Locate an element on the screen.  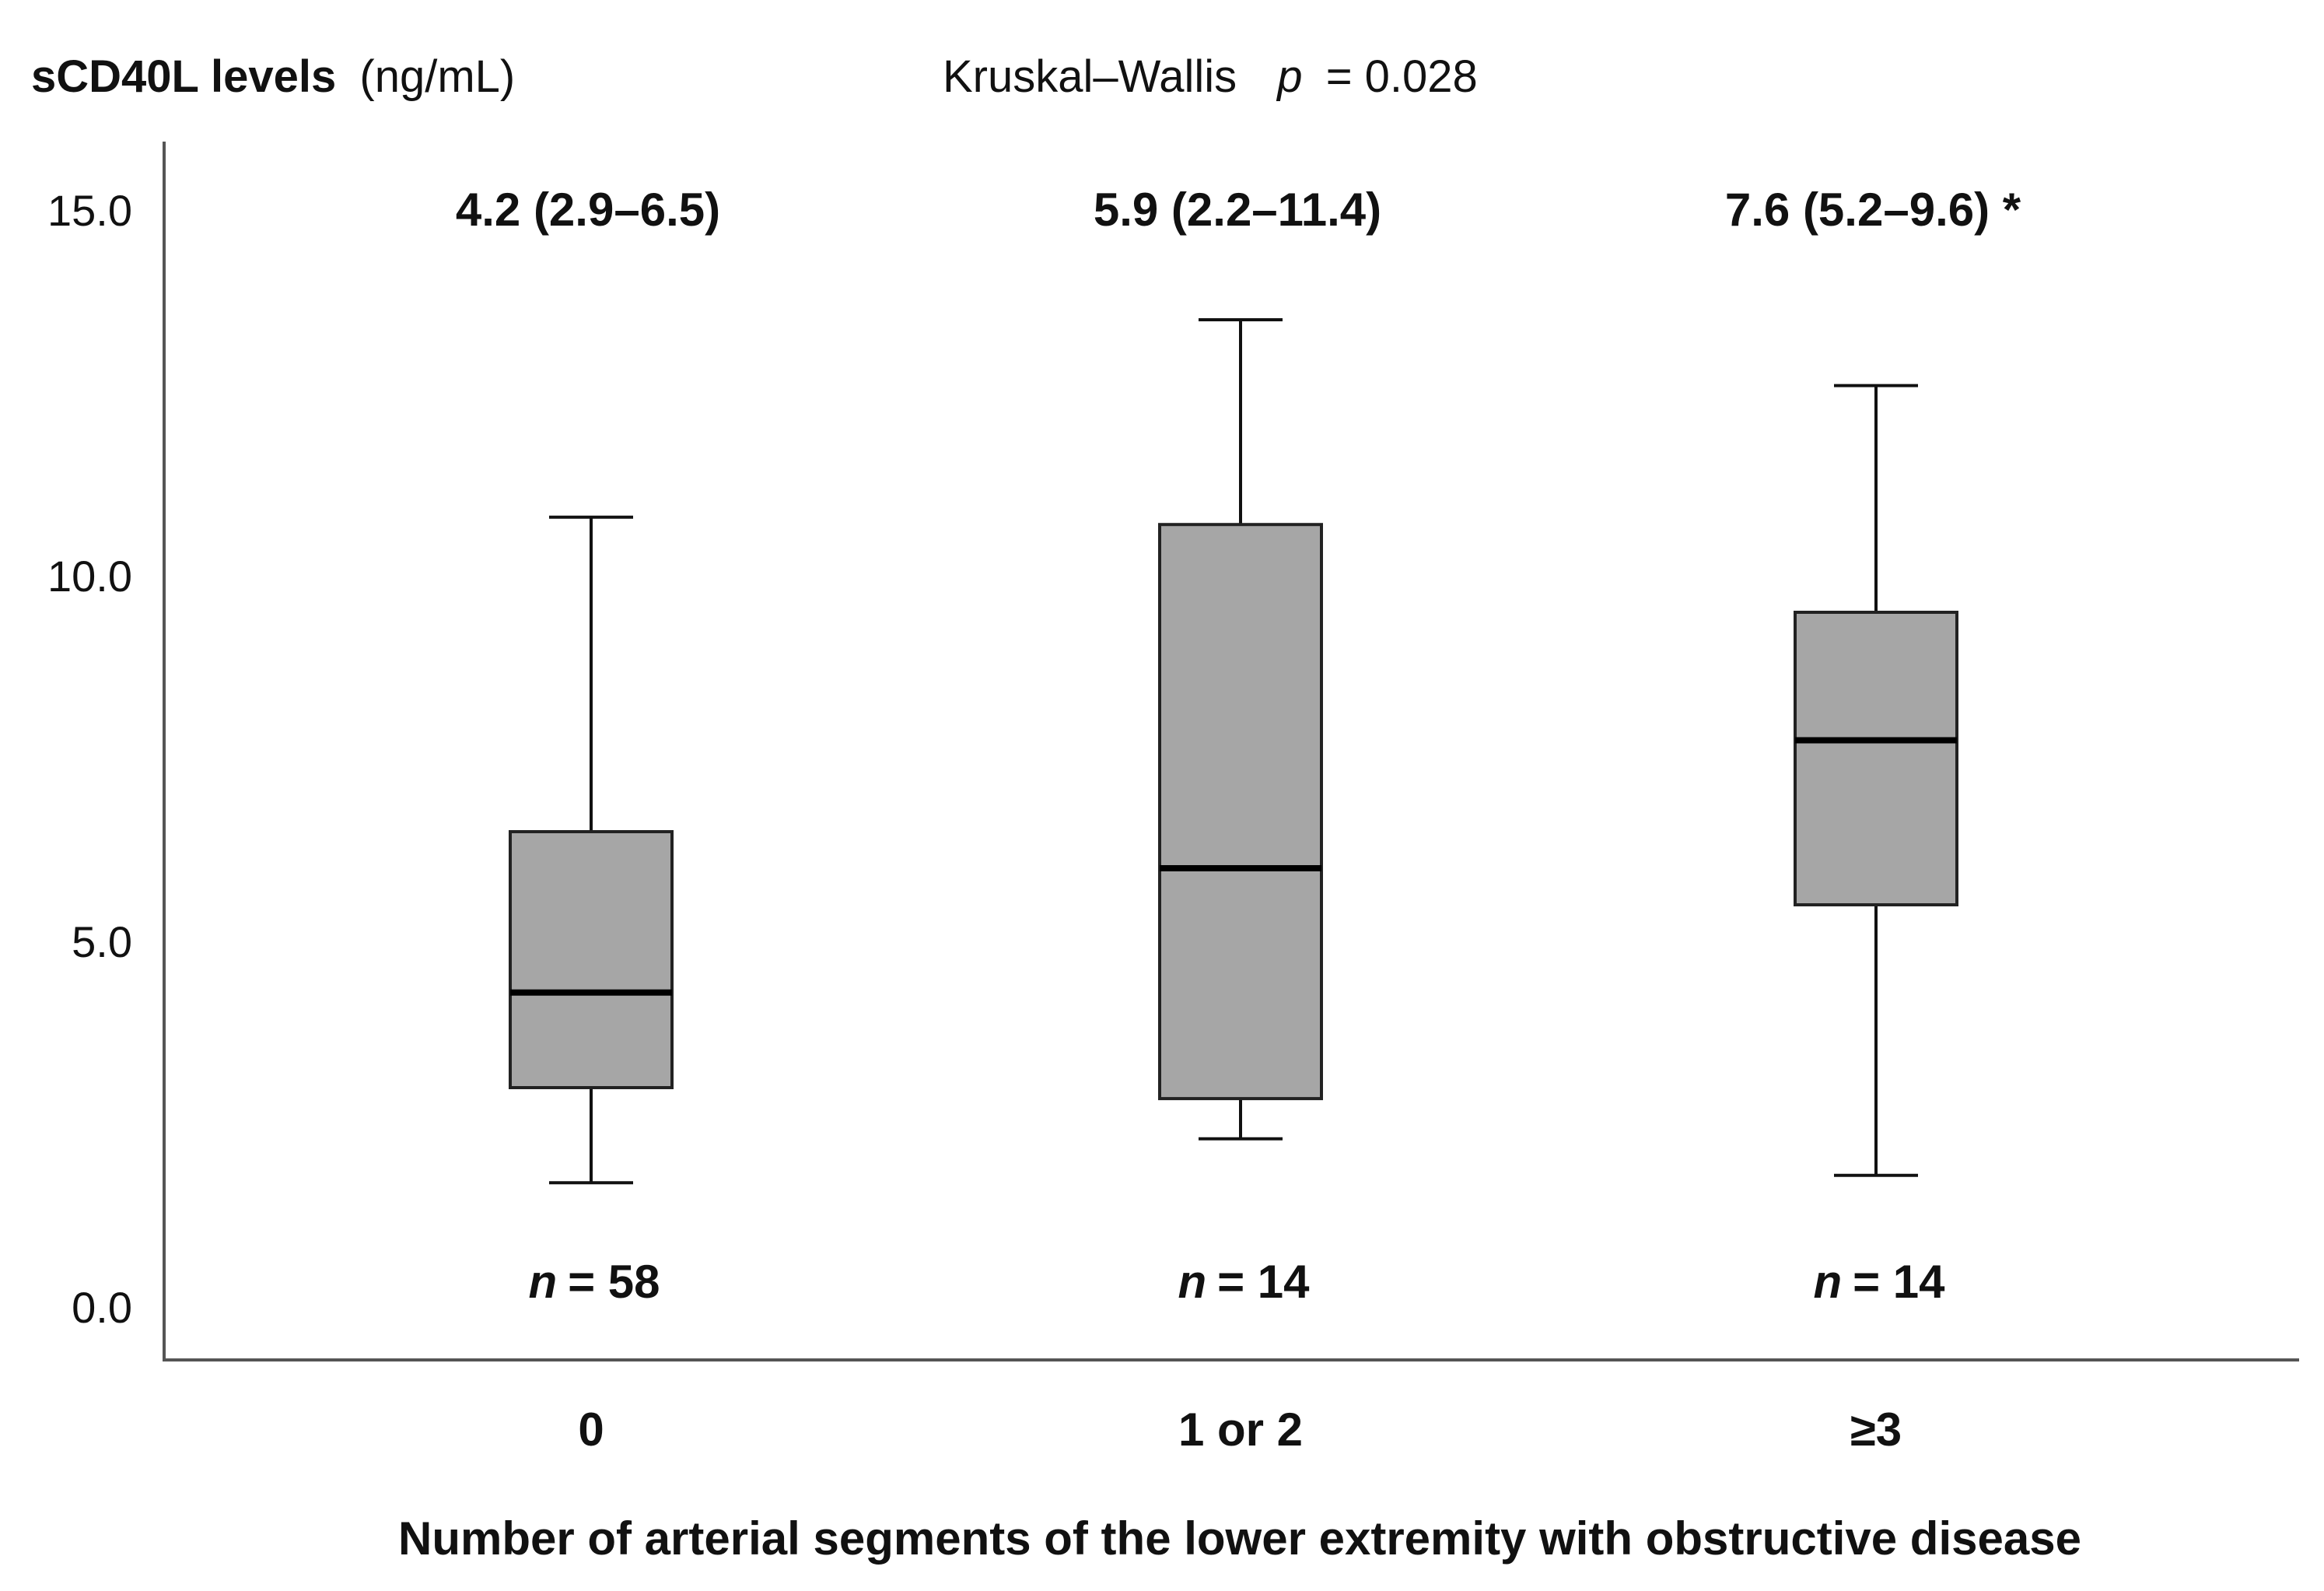
x-tick-label: 0 is located at coordinates (591, 1430).